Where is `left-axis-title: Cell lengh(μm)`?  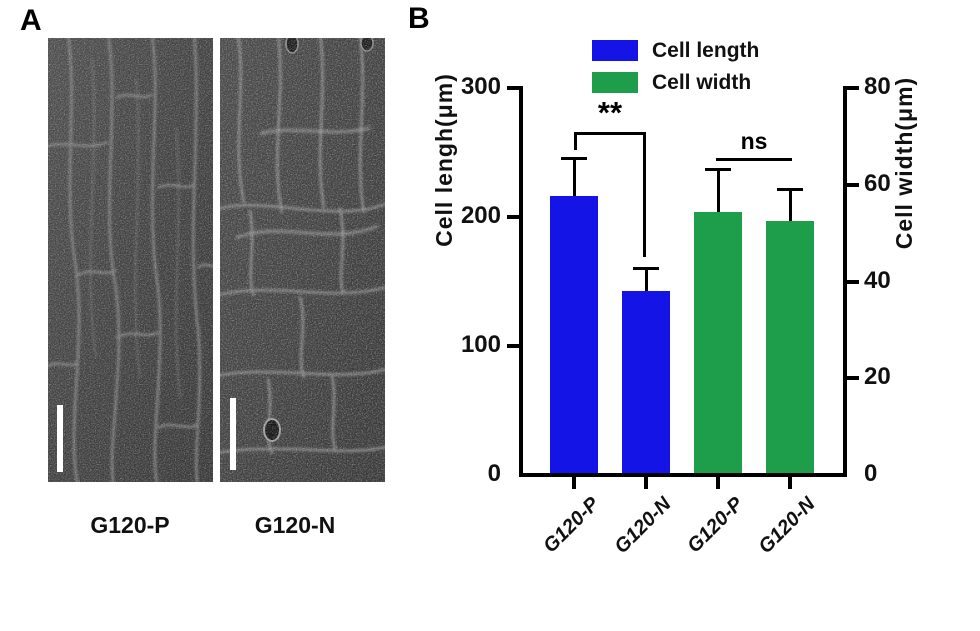 left-axis-title: Cell lengh(μm) is located at coordinates (444, 160).